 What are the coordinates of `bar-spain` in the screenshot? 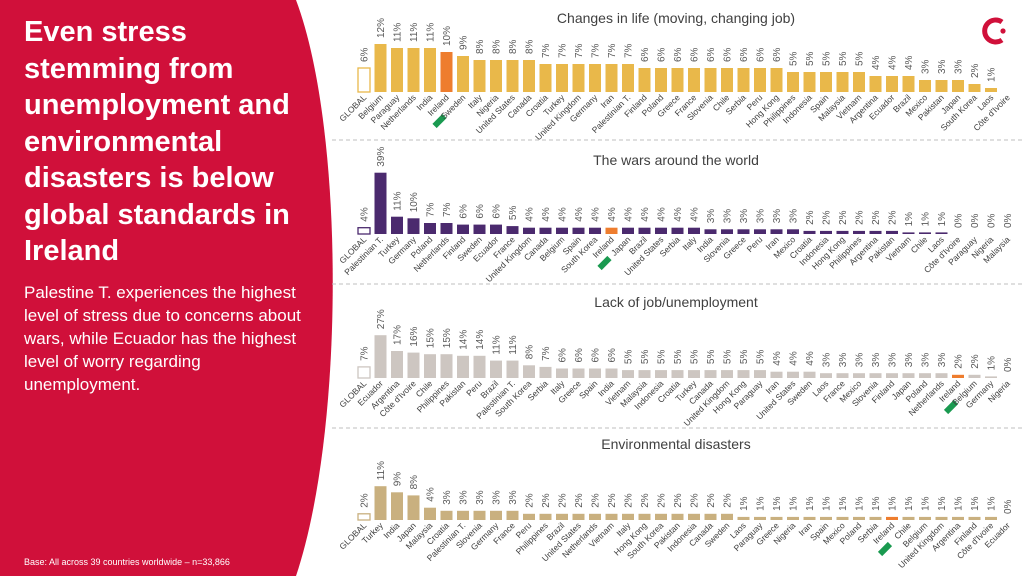 It's located at (826, 518).